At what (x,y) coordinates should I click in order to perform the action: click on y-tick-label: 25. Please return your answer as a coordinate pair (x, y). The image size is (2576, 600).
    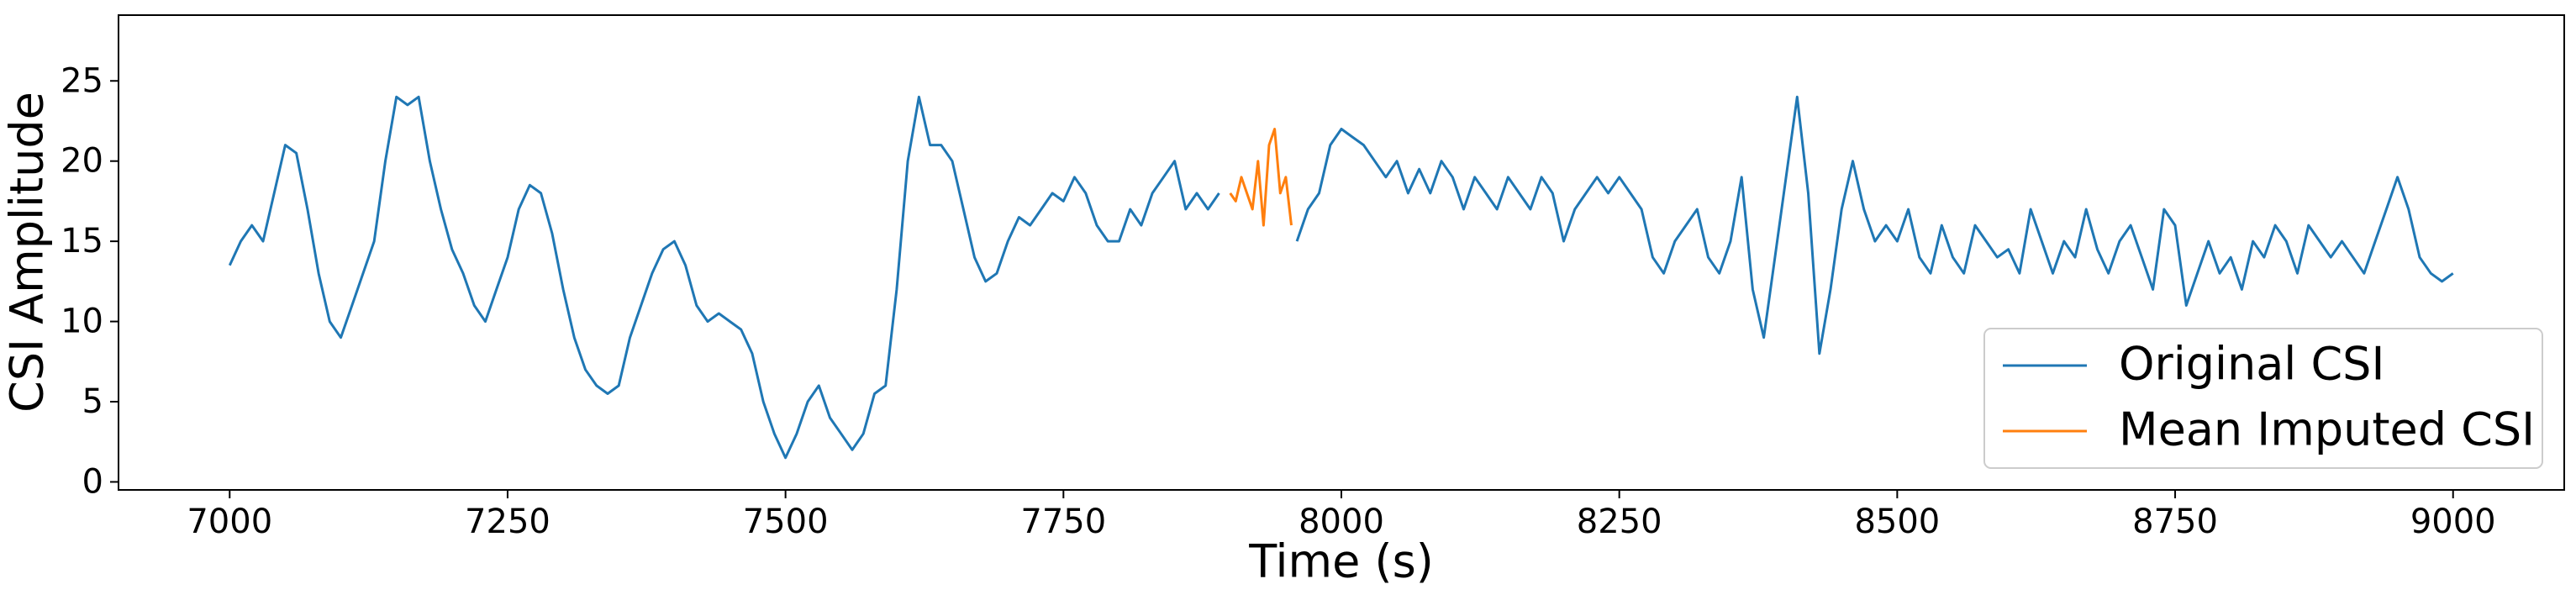
    Looking at the image, I should click on (82, 80).